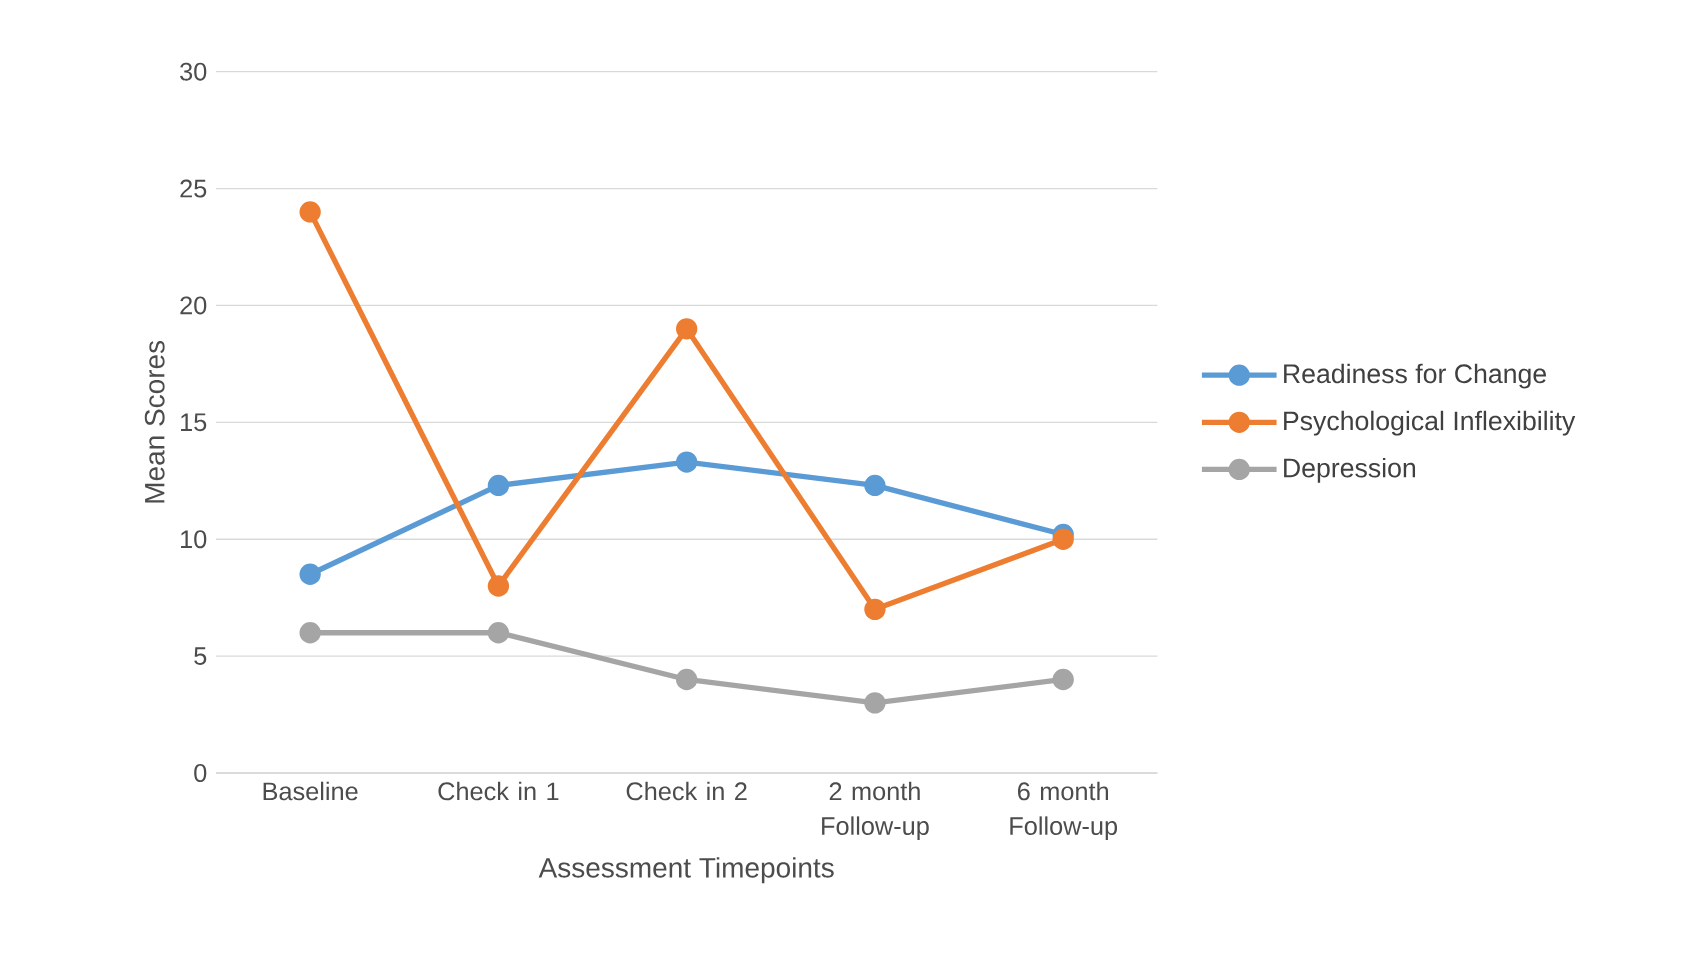 Image resolution: width=1693 pixels, height=977 pixels. Describe the element at coordinates (310, 791) in the screenshot. I see `x-tick-label: Baseline` at that location.